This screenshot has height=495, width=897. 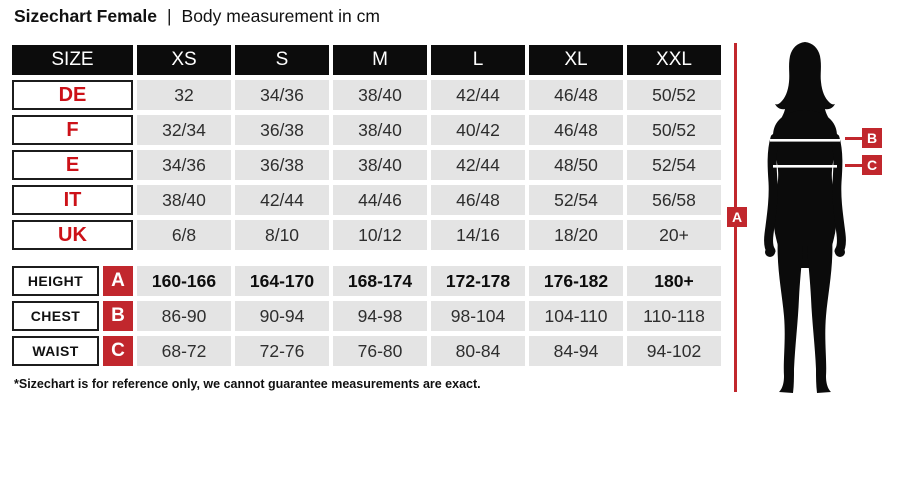 I want to click on row-label-waist: WAIST, so click(x=55, y=351).